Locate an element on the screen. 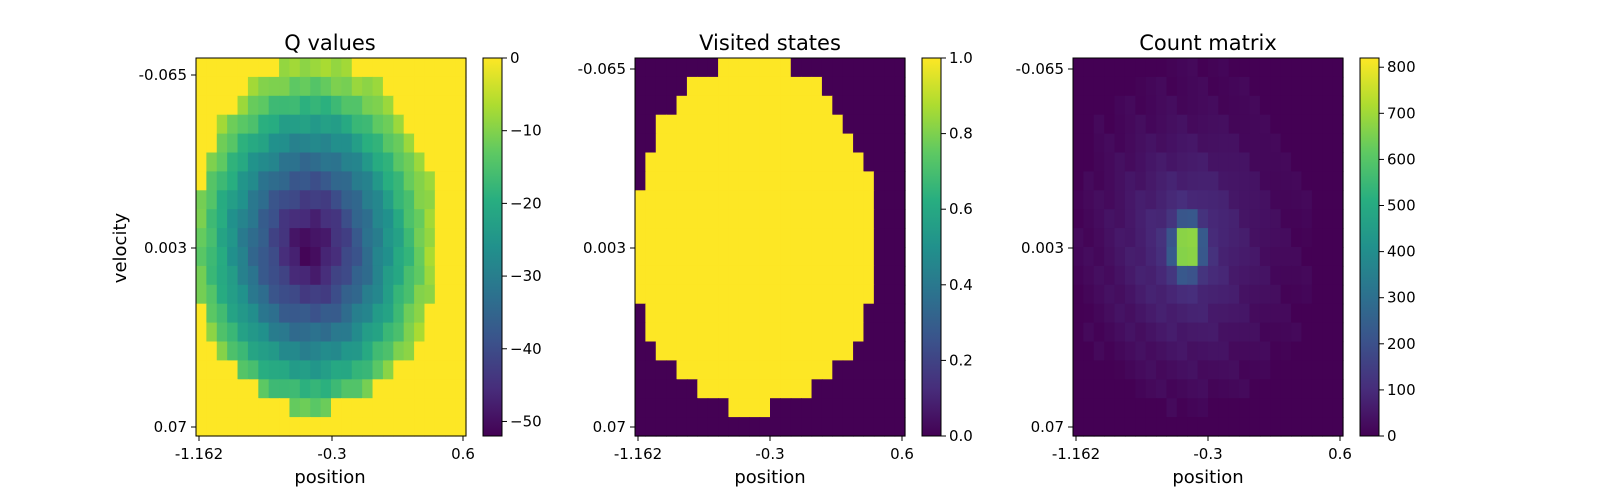  count-matrix-colorbar-gradient is located at coordinates (1369, 247).